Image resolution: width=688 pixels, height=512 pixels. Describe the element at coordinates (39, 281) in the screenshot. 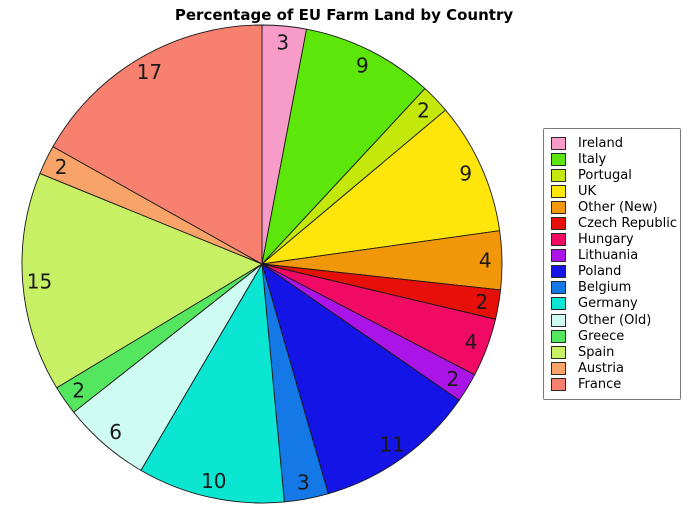

I see `slice-value-label: 15` at that location.